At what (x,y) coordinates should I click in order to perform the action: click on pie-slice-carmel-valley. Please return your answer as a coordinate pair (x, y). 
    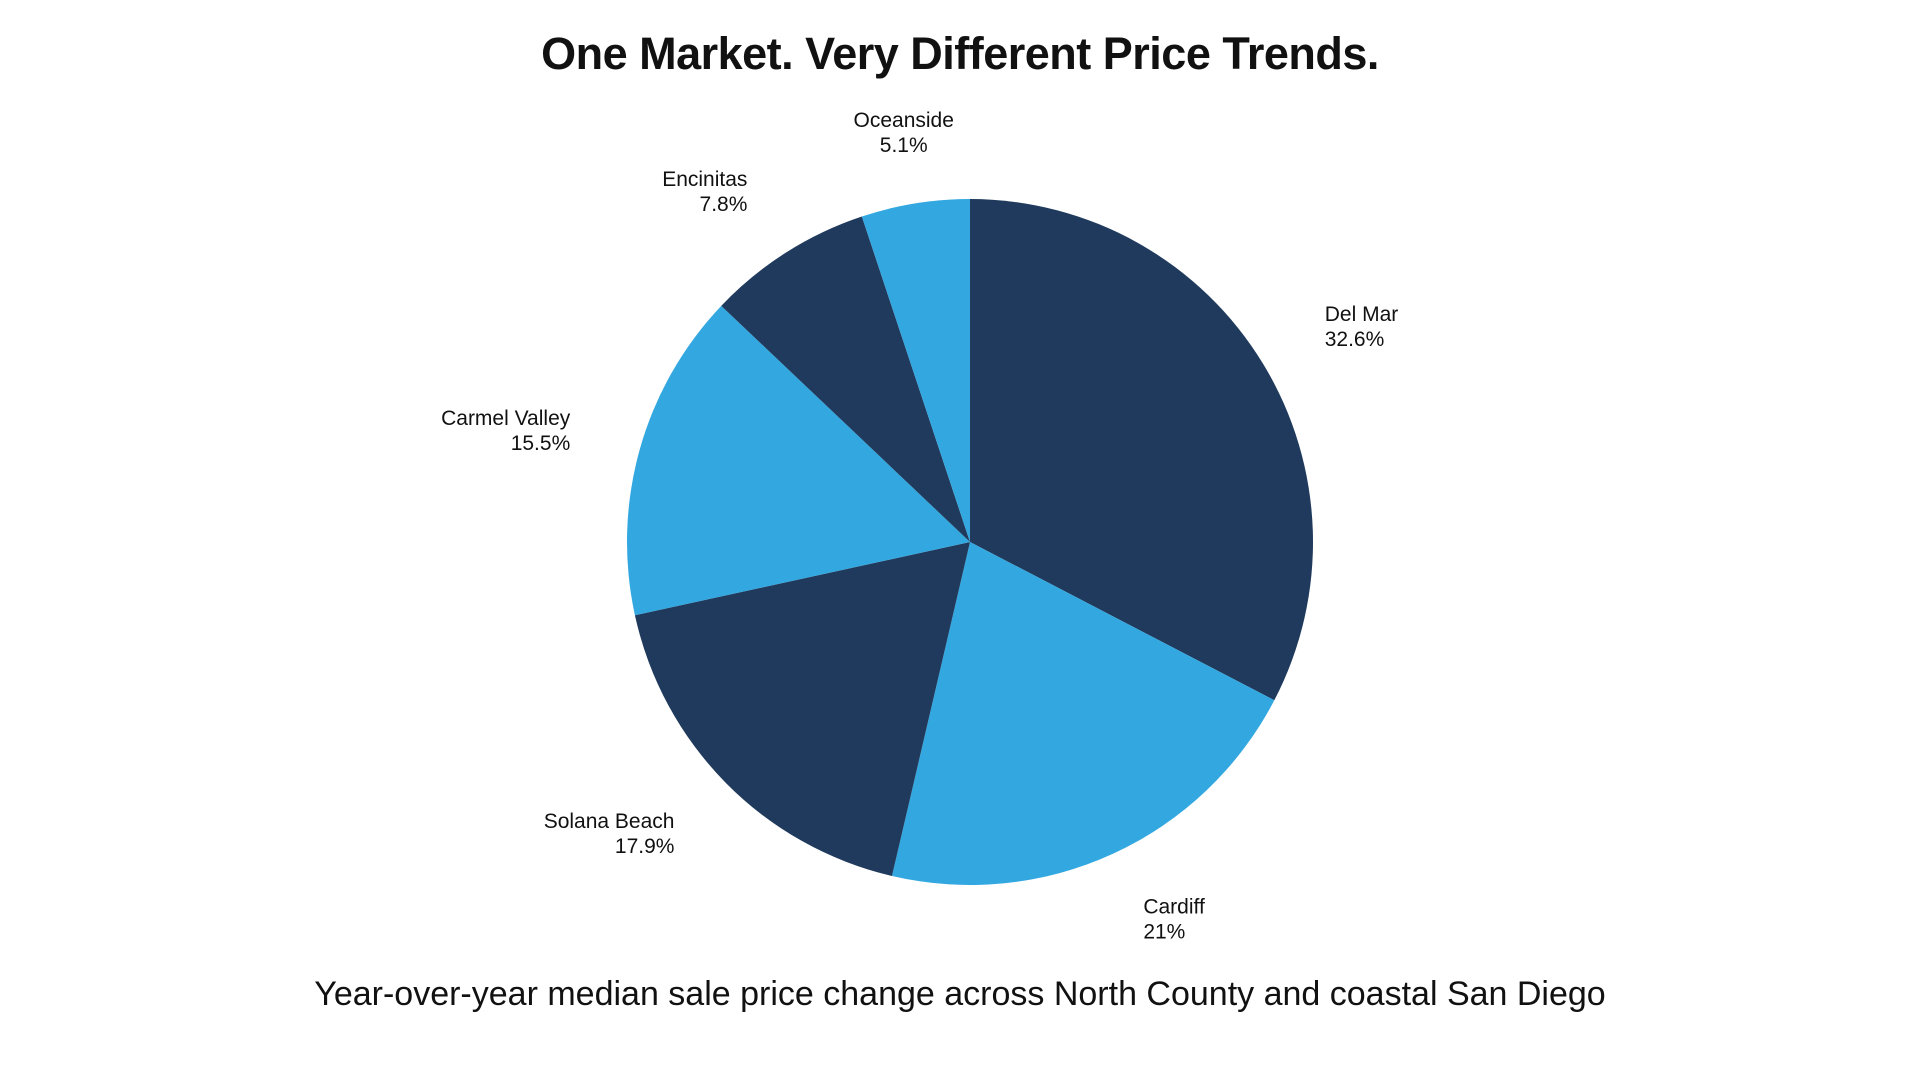
    Looking at the image, I should click on (798, 460).